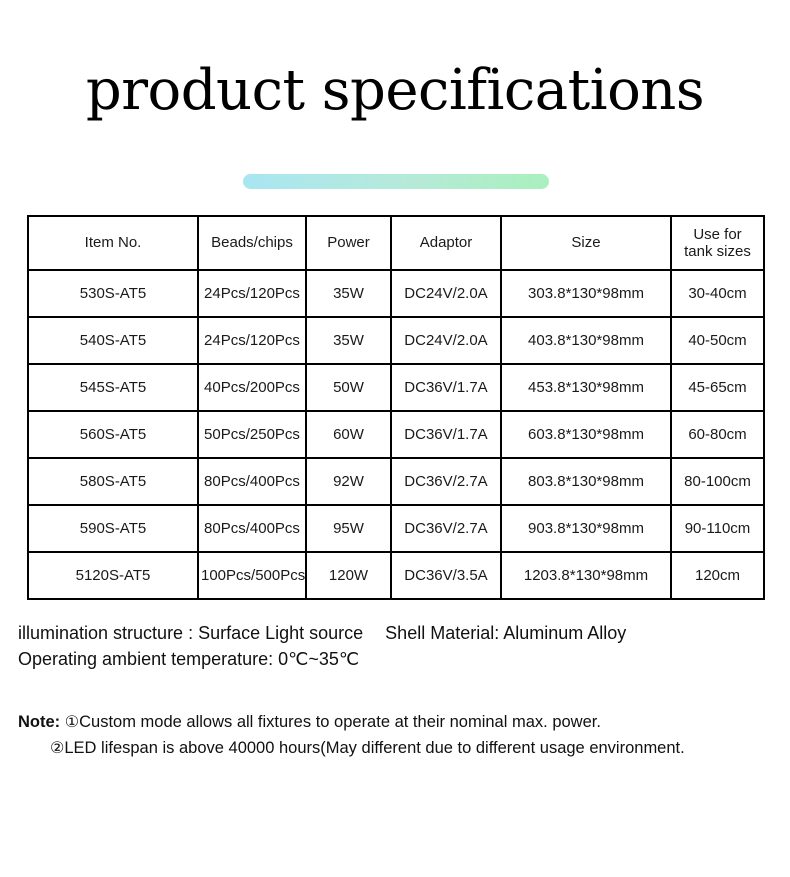 The height and width of the screenshot is (877, 790). I want to click on title-highlight-bar, so click(396, 181).